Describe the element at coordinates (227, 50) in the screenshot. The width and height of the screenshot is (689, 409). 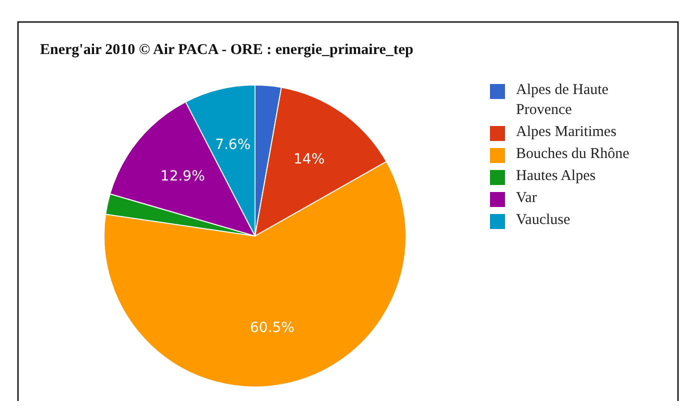
I see `chart-title: Energ'air 2010 © Air PACA - ORE : energie_primaire_tep` at that location.